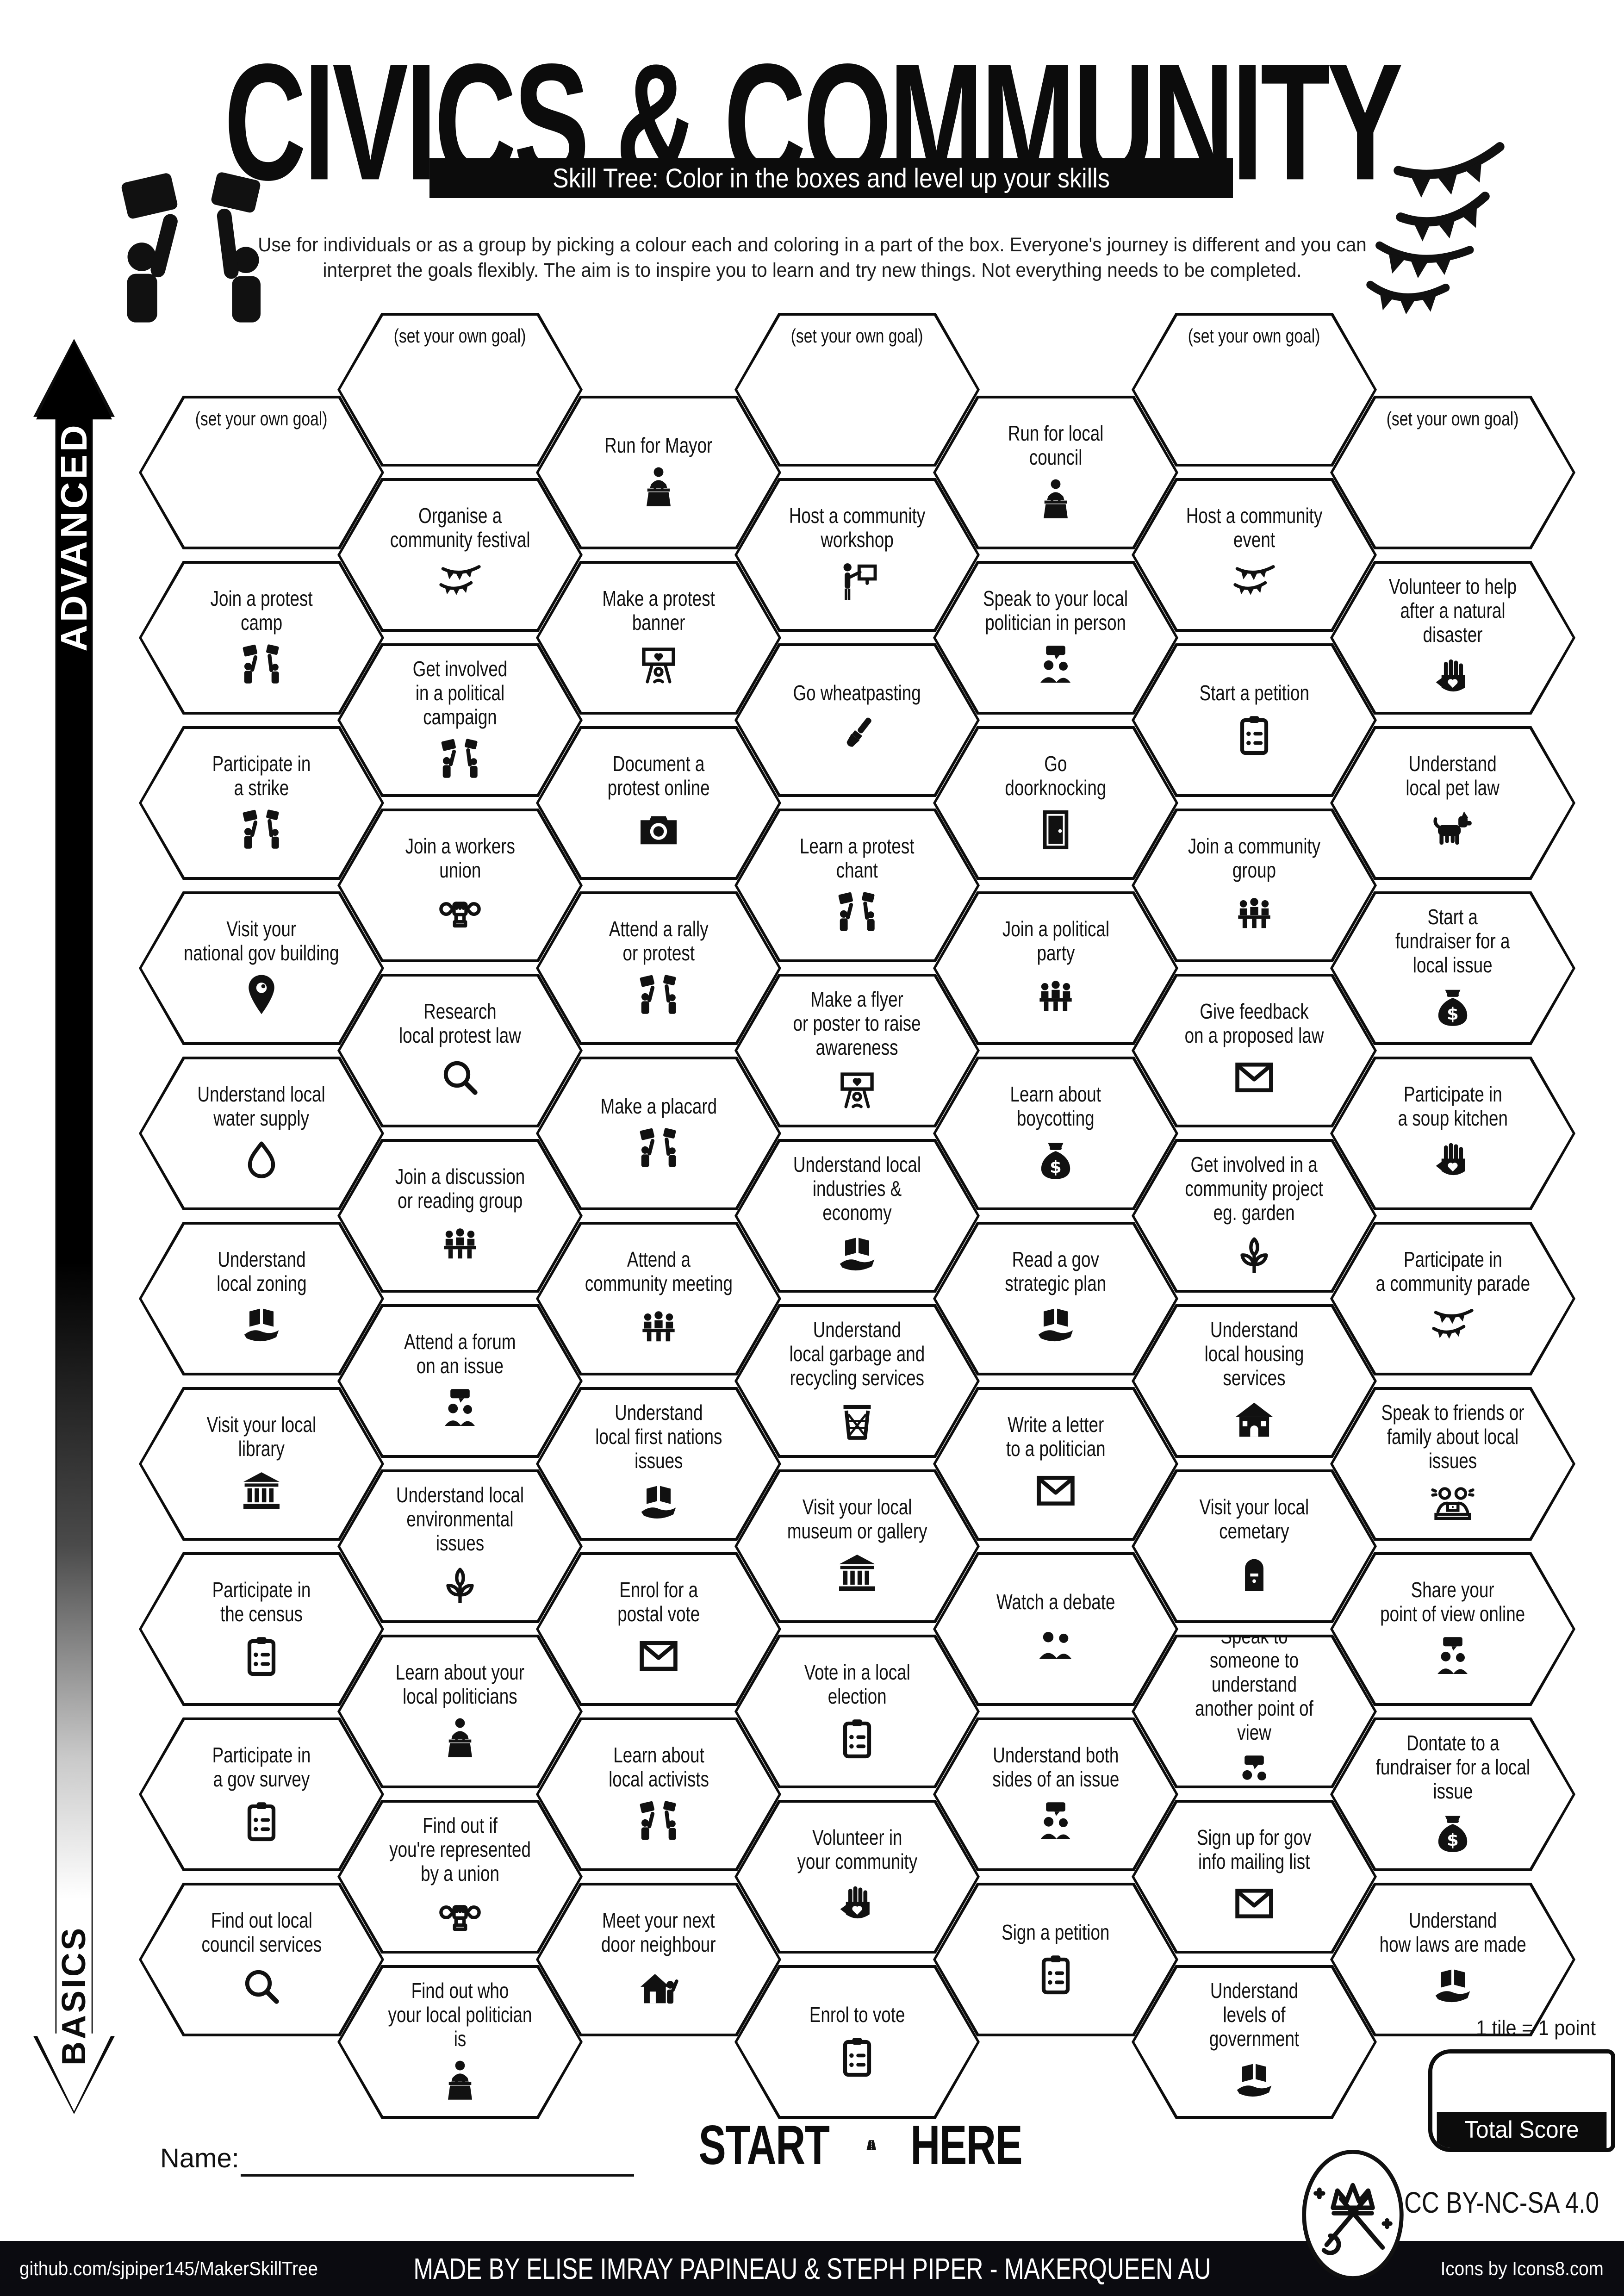 Image resolution: width=1624 pixels, height=2296 pixels. Describe the element at coordinates (460, 1023) in the screenshot. I see `hex-label: Research local protest law` at that location.